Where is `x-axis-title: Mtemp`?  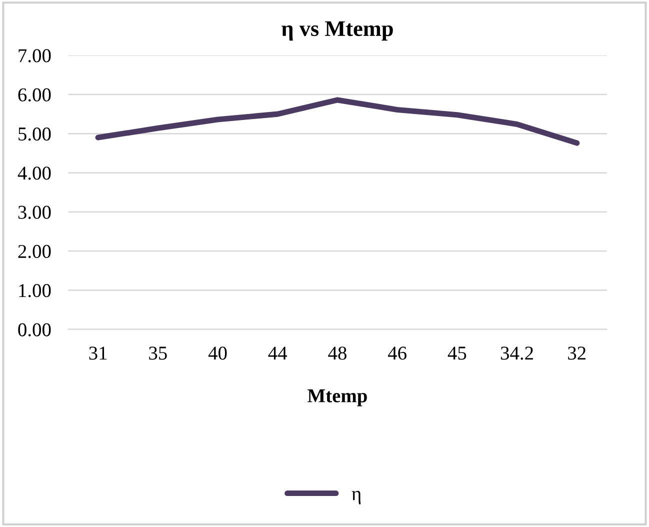 x-axis-title: Mtemp is located at coordinates (337, 397).